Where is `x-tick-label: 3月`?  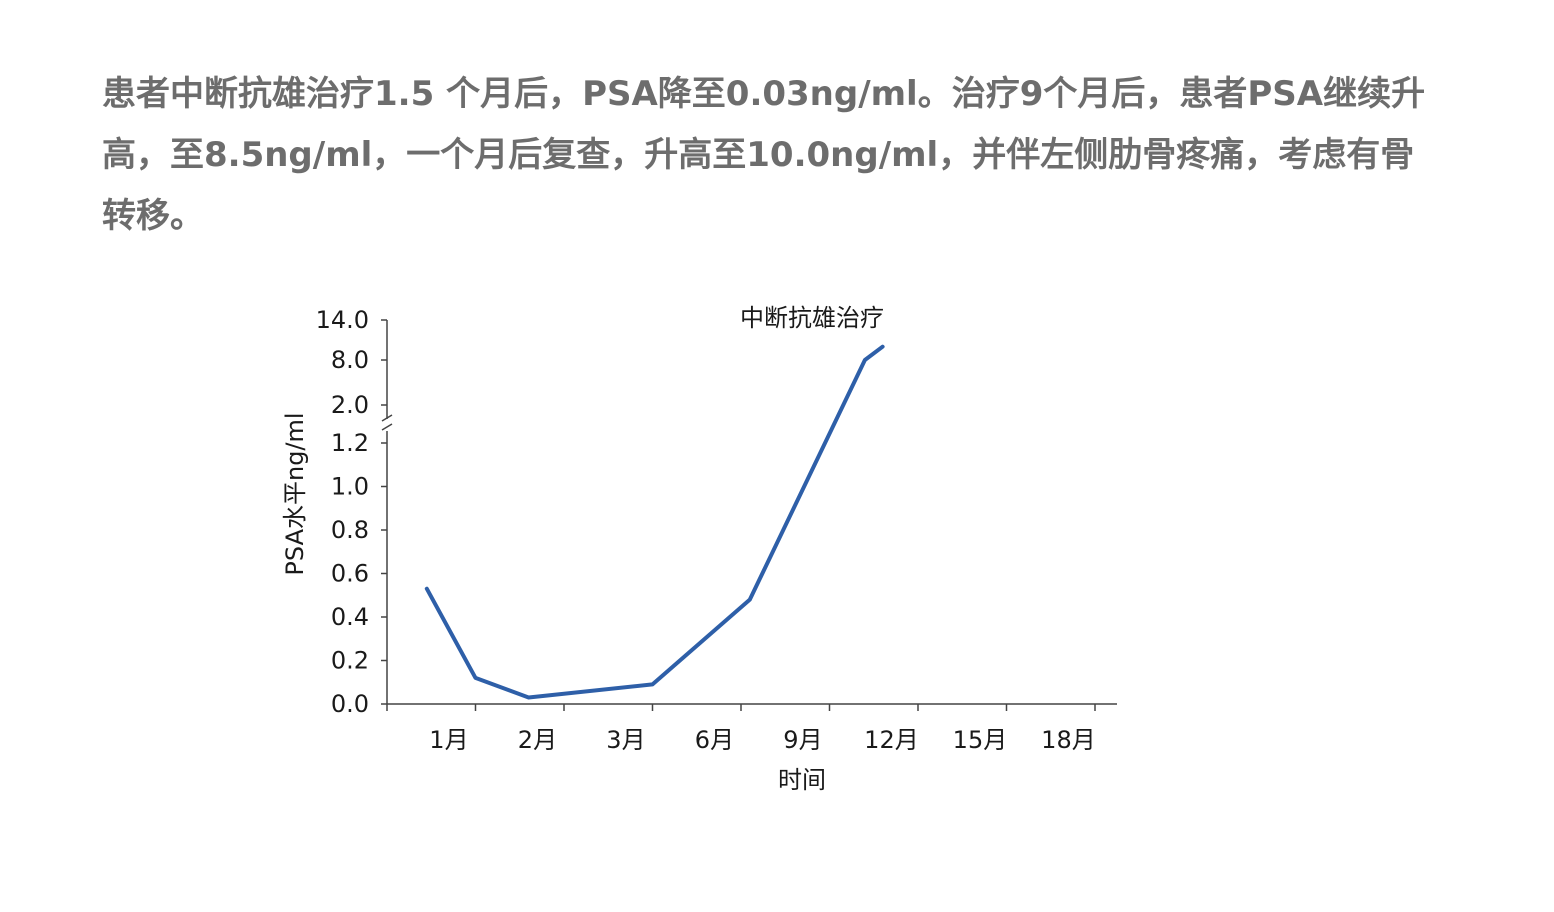
x-tick-label: 3月 is located at coordinates (625, 740).